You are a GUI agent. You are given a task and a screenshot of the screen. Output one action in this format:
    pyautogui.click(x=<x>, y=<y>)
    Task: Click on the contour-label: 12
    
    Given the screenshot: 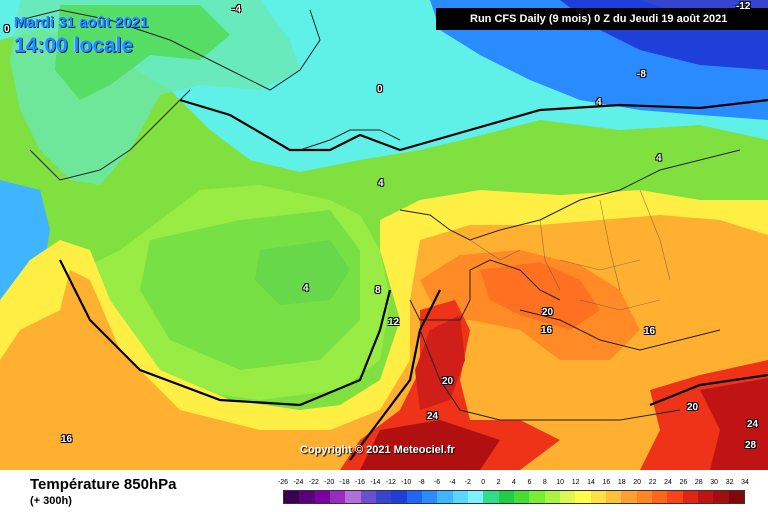 What is the action you would take?
    pyautogui.click(x=394, y=322)
    